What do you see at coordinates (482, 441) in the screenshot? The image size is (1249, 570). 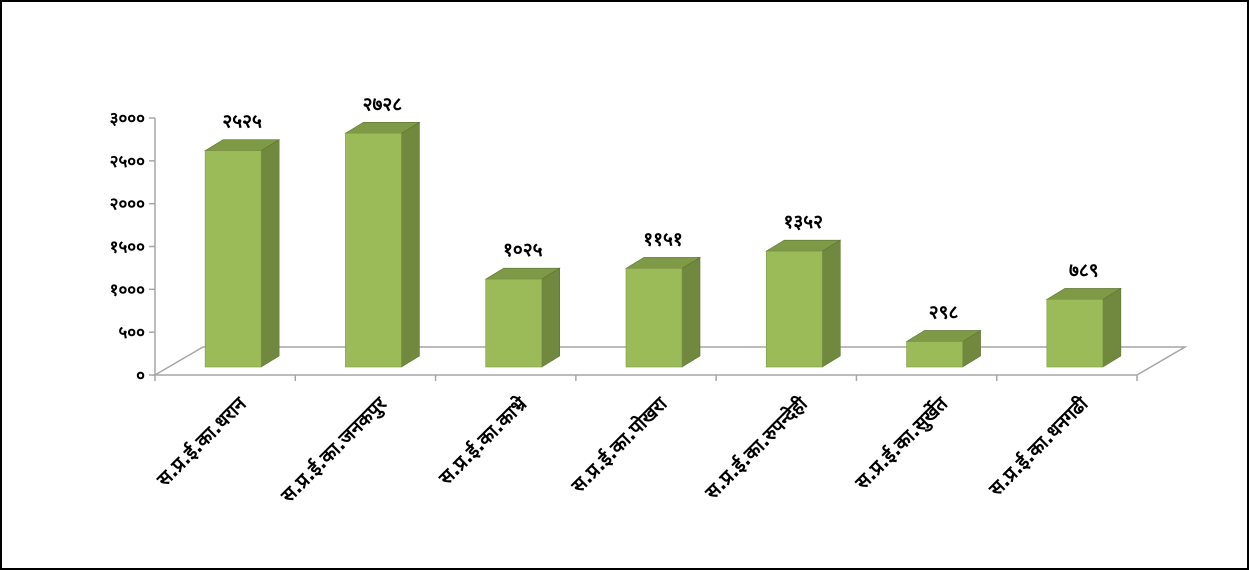 I see `x-tick-label: स.प्र.ई.का.काभ्रे` at bounding box center [482, 441].